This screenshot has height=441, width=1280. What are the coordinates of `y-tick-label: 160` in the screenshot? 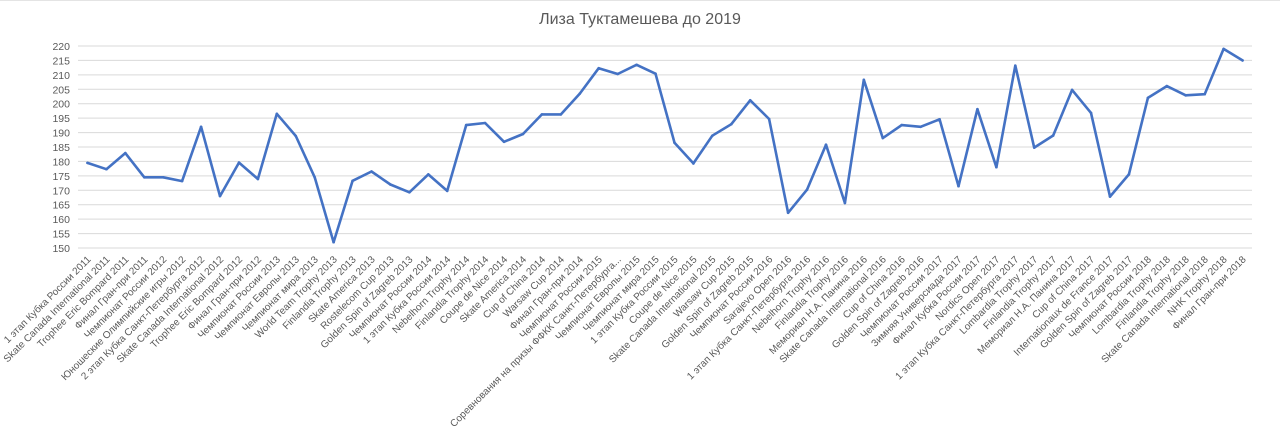 It's located at (61, 220).